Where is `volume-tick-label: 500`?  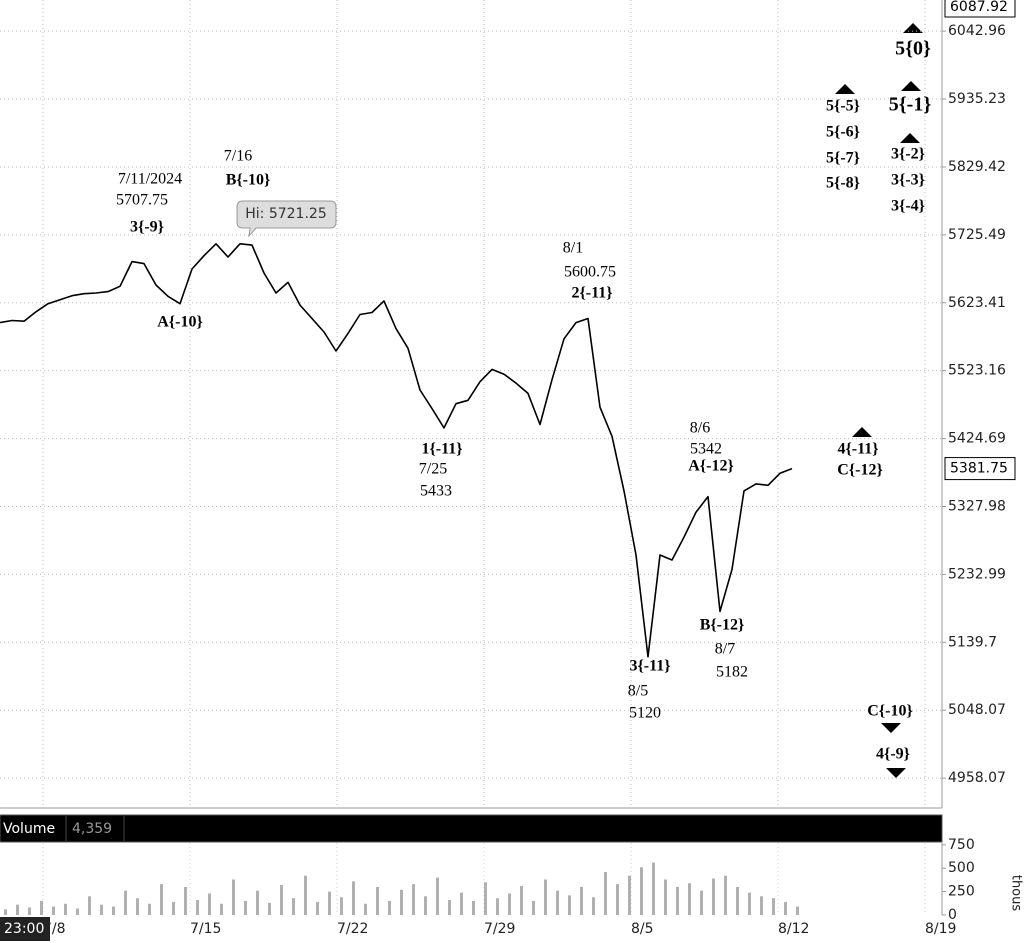 volume-tick-label: 500 is located at coordinates (961, 868).